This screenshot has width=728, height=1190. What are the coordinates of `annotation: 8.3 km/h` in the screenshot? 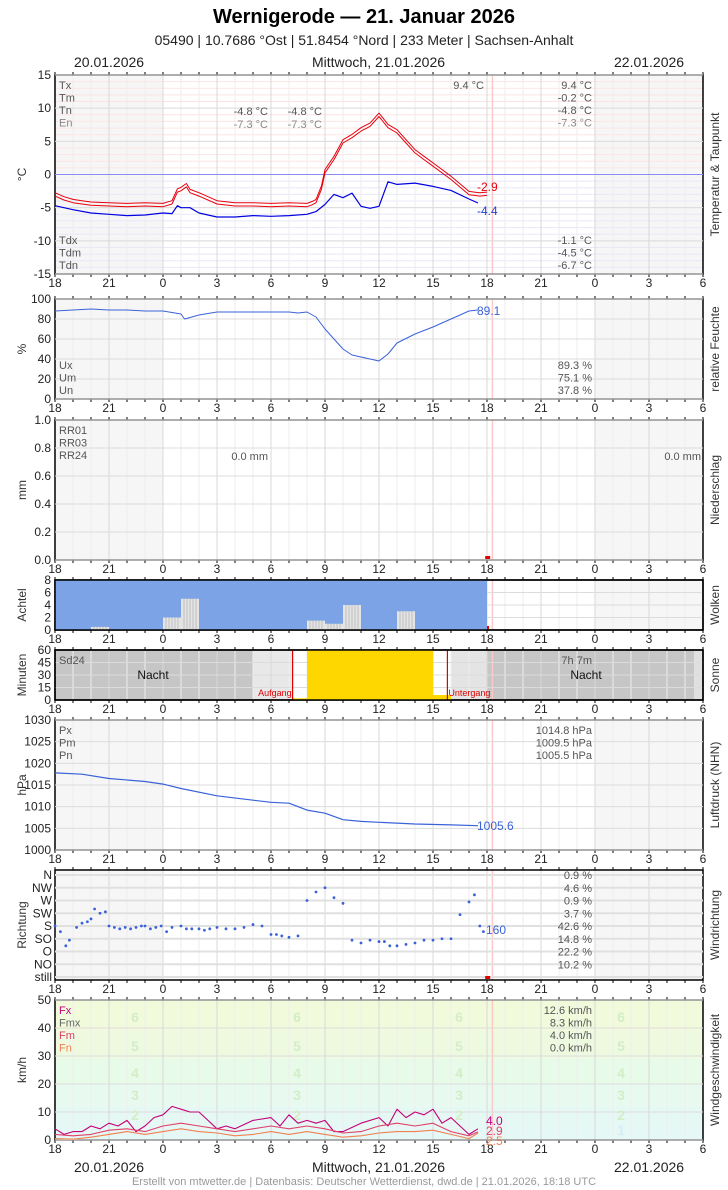 It's located at (571, 1024).